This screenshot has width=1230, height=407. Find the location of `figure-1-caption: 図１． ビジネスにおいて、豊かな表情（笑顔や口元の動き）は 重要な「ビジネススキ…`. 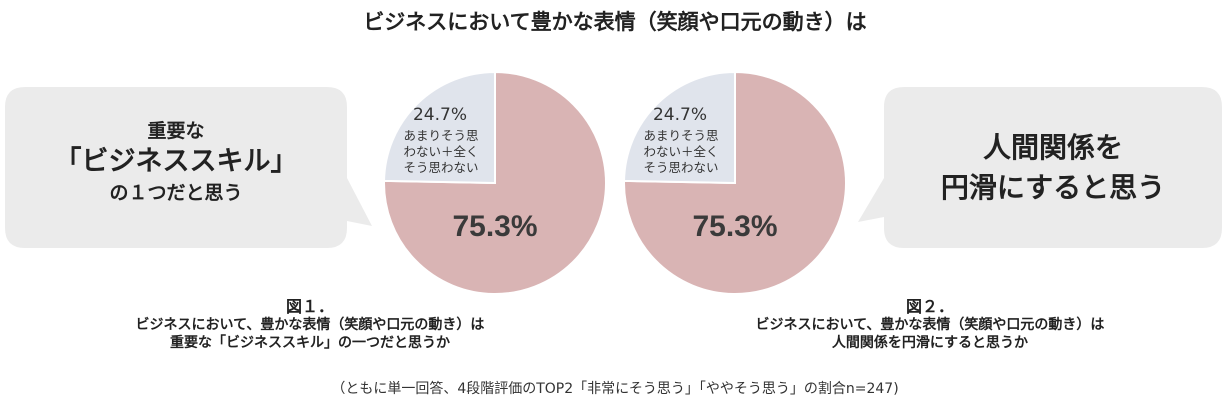

figure-1-caption: 図１． ビジネスにおいて、豊かな表情（笑顔や口元の動き）は 重要な「ビジネススキ… is located at coordinates (310, 325).